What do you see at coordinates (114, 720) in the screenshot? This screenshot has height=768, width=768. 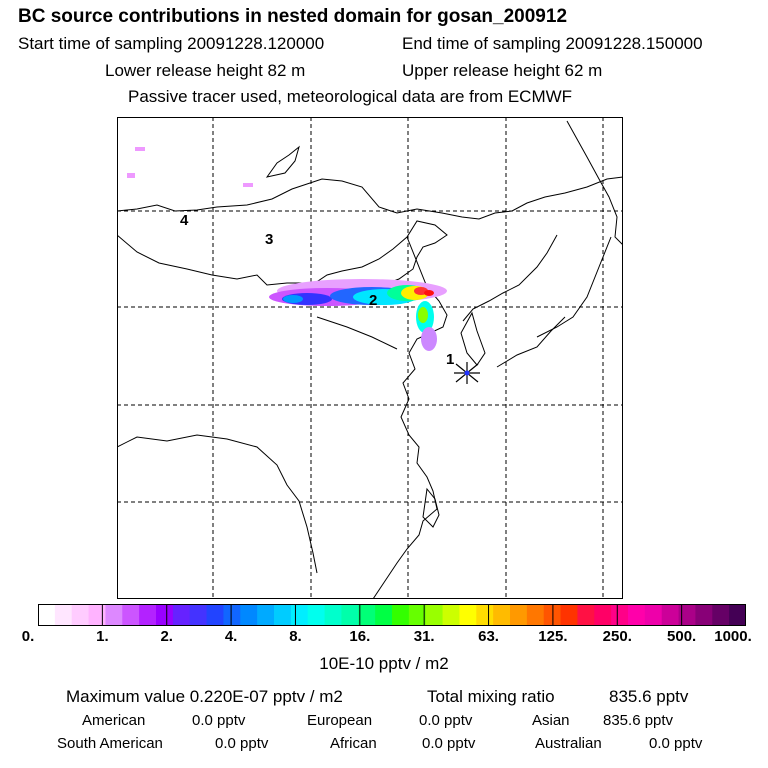 I see `american-label: American` at bounding box center [114, 720].